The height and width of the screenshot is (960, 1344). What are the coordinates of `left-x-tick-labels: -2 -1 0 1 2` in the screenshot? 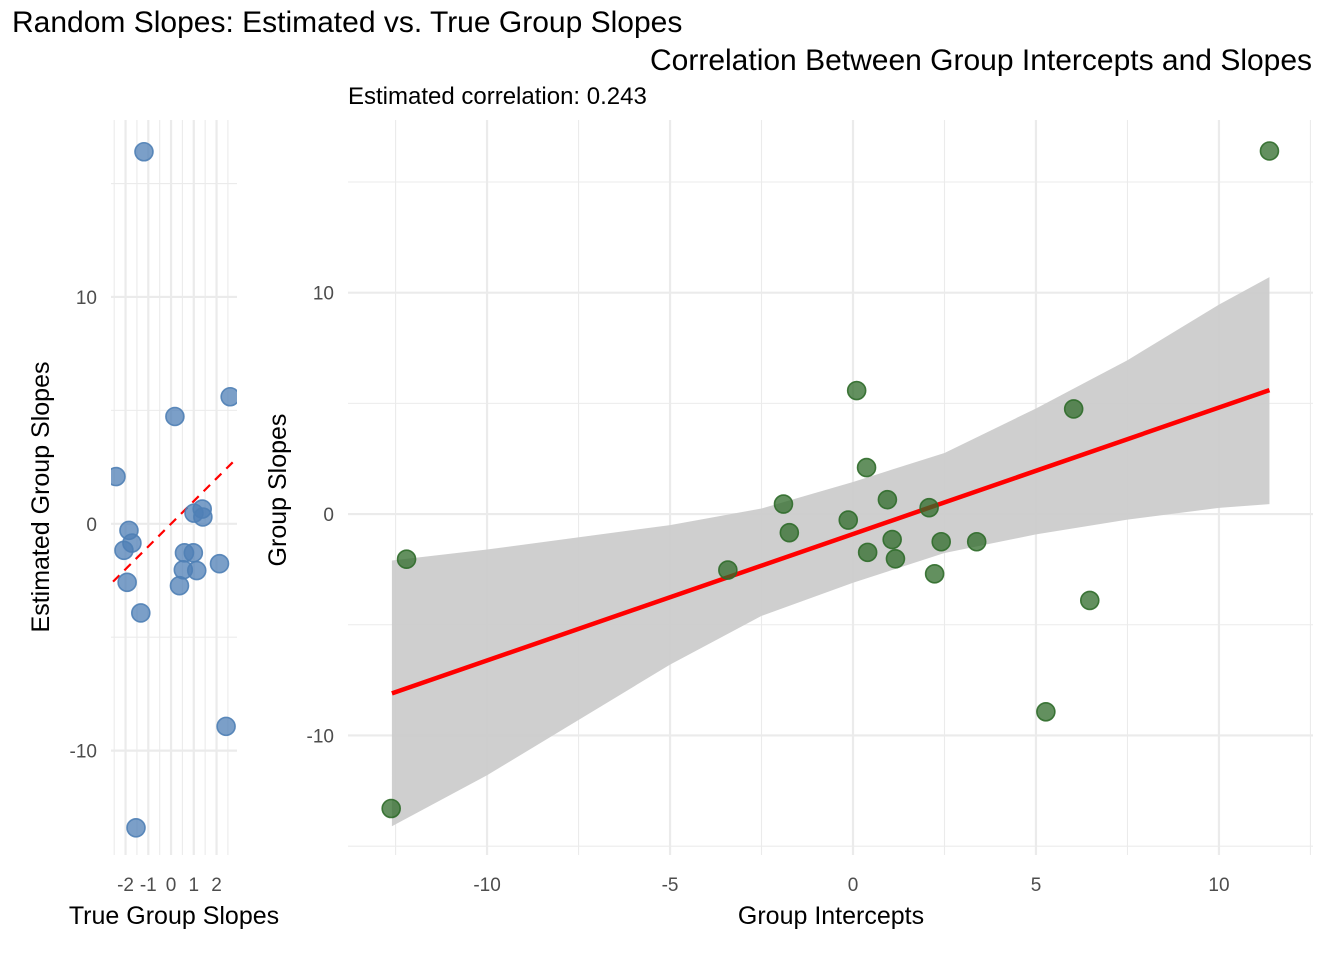 It's located at (169, 885).